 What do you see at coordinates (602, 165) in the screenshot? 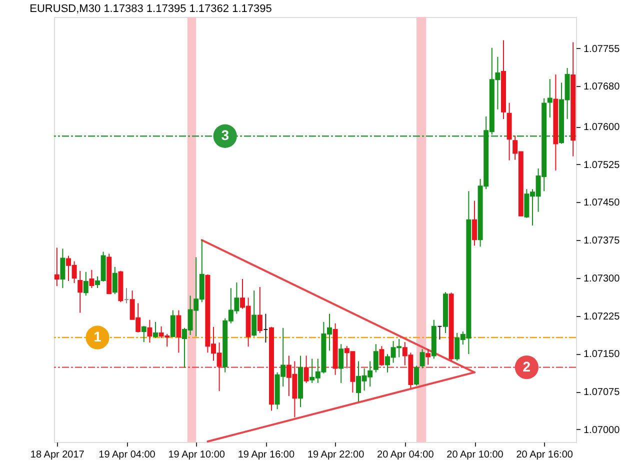
I see `y-tick-label: 1.07525` at bounding box center [602, 165].